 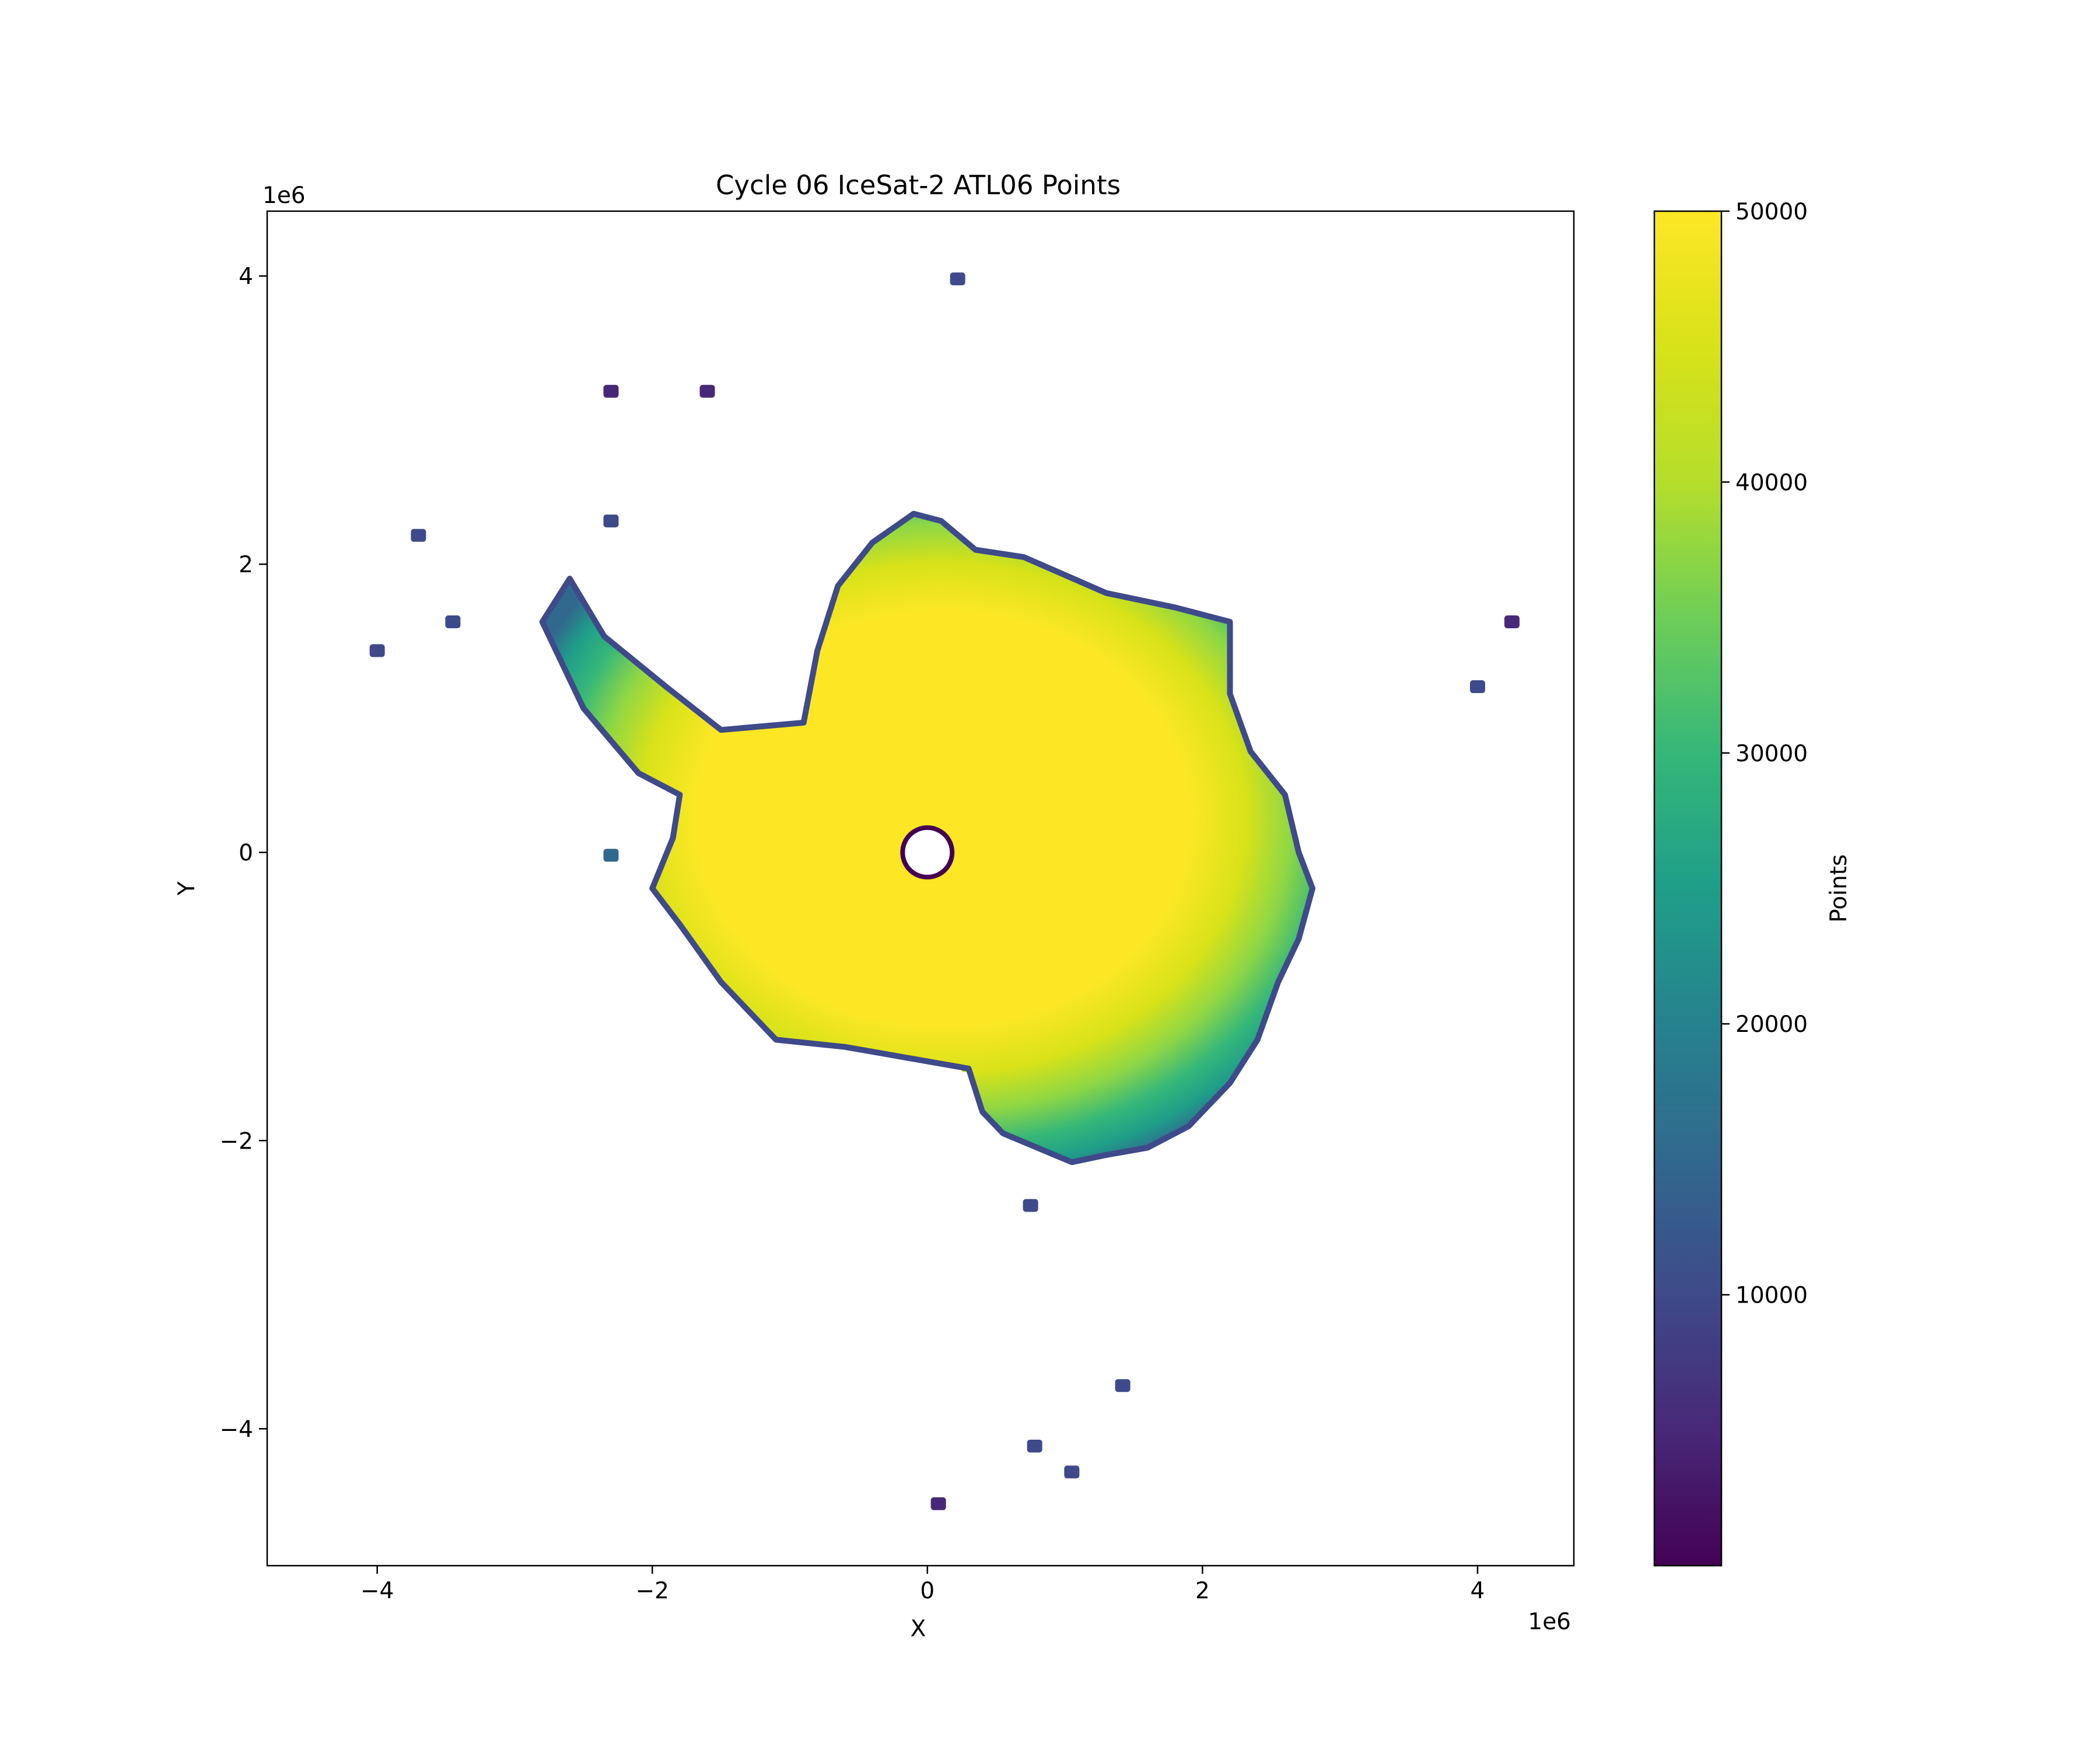 I want to click on x-axis-ticks: −4 −2 0 2 4, so click(x=922, y=1585).